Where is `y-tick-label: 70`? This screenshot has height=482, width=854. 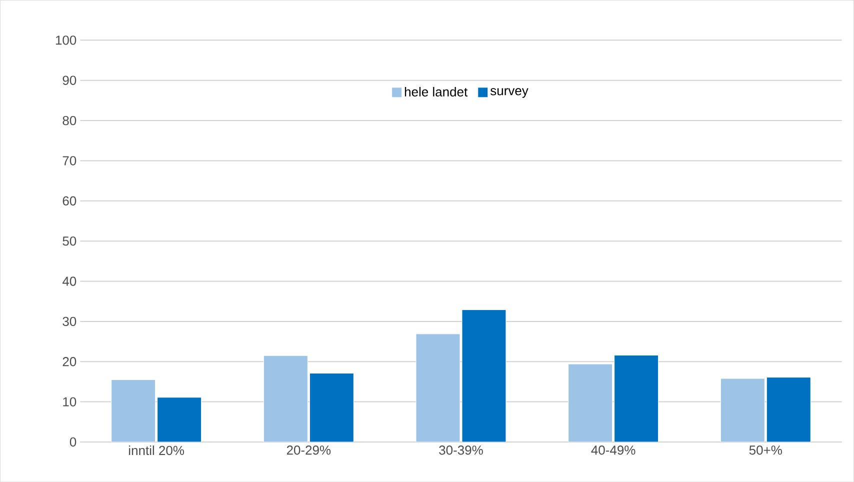 y-tick-label: 70 is located at coordinates (69, 161).